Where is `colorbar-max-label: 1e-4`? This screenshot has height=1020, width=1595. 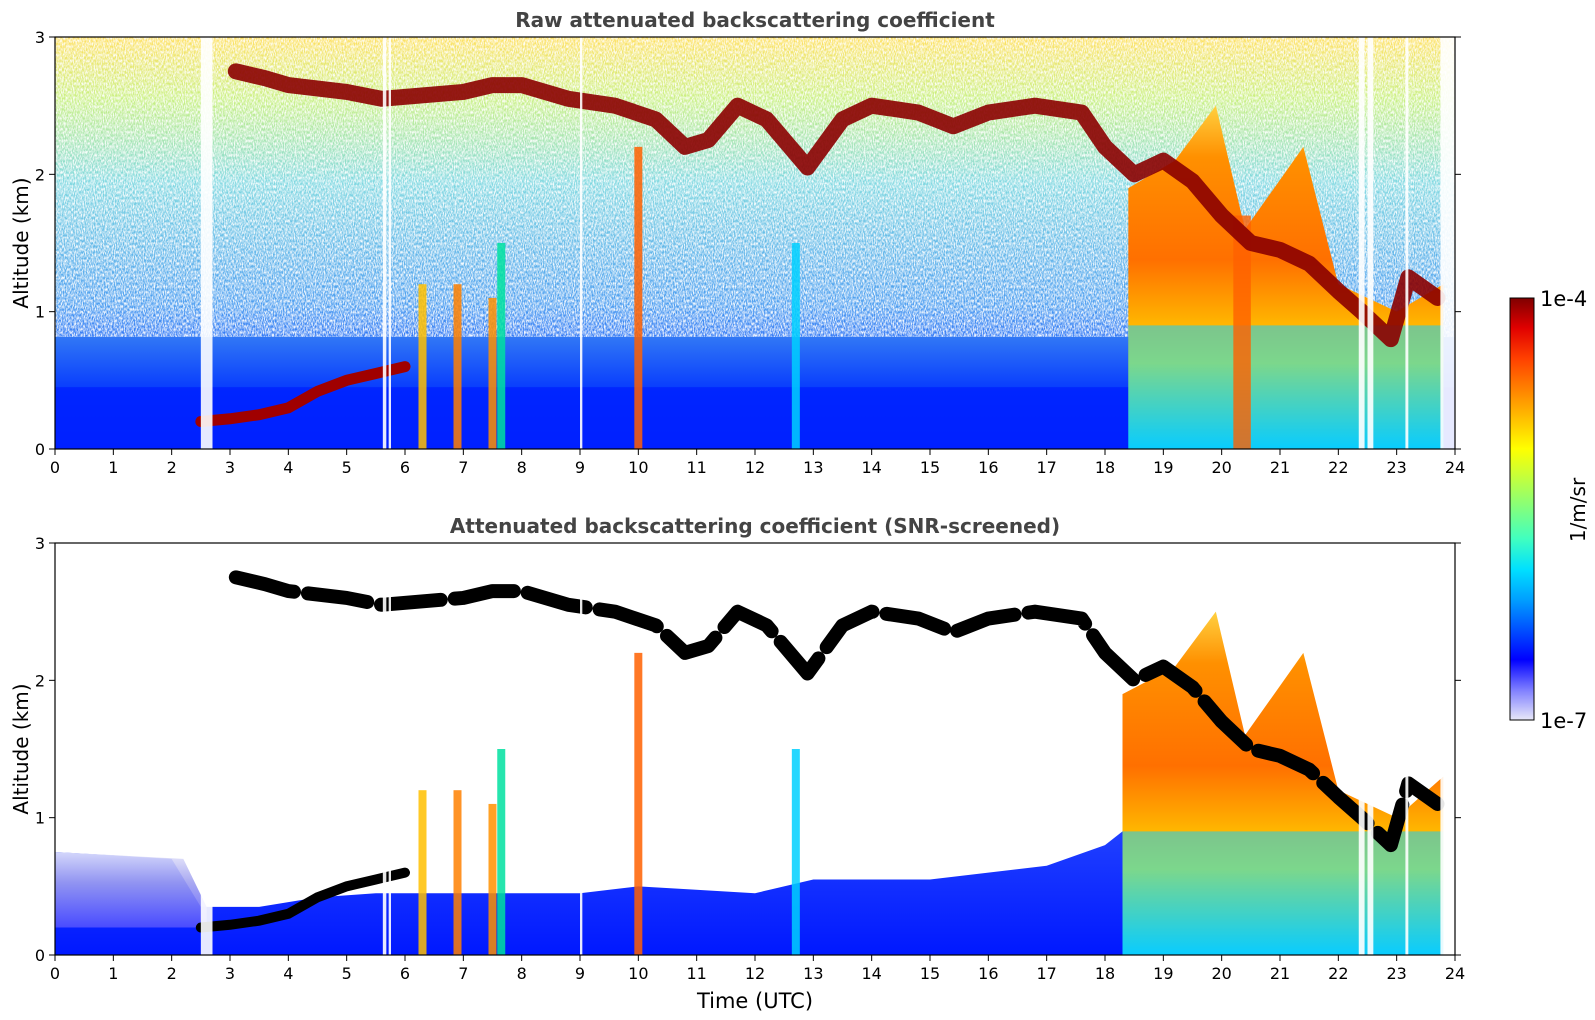 colorbar-max-label: 1e-4 is located at coordinates (1563, 299).